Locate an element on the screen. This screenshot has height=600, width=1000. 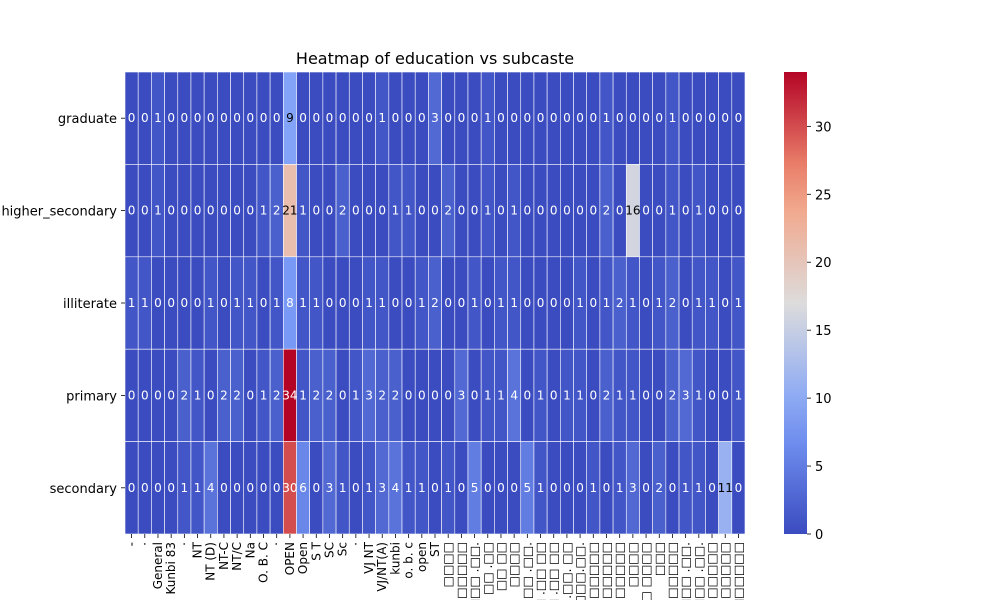
x-tick-label: □□□ .□□. is located at coordinates (686, 571).